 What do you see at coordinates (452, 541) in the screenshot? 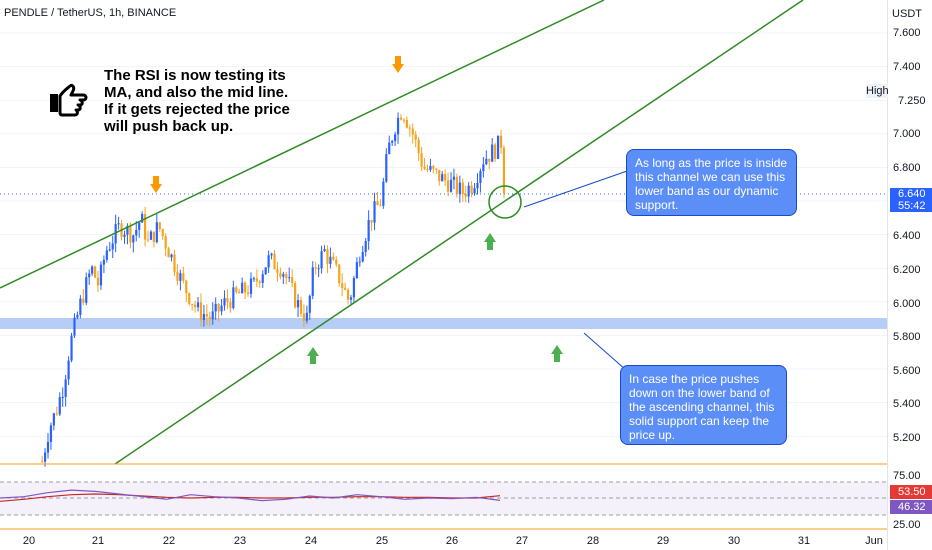
I see `time-tick: 26` at bounding box center [452, 541].